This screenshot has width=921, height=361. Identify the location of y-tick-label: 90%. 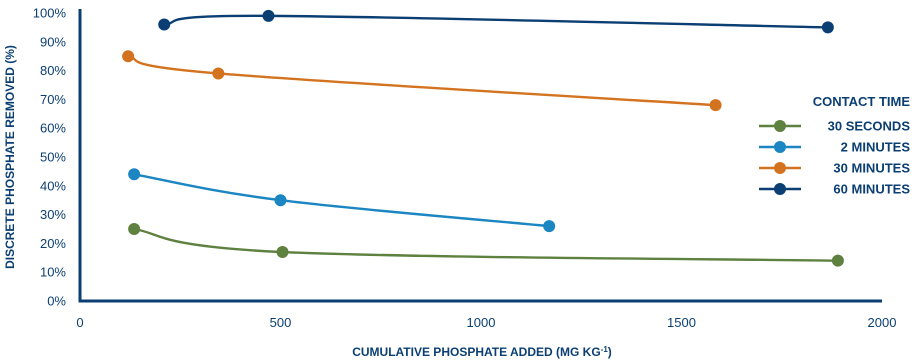
(53, 41).